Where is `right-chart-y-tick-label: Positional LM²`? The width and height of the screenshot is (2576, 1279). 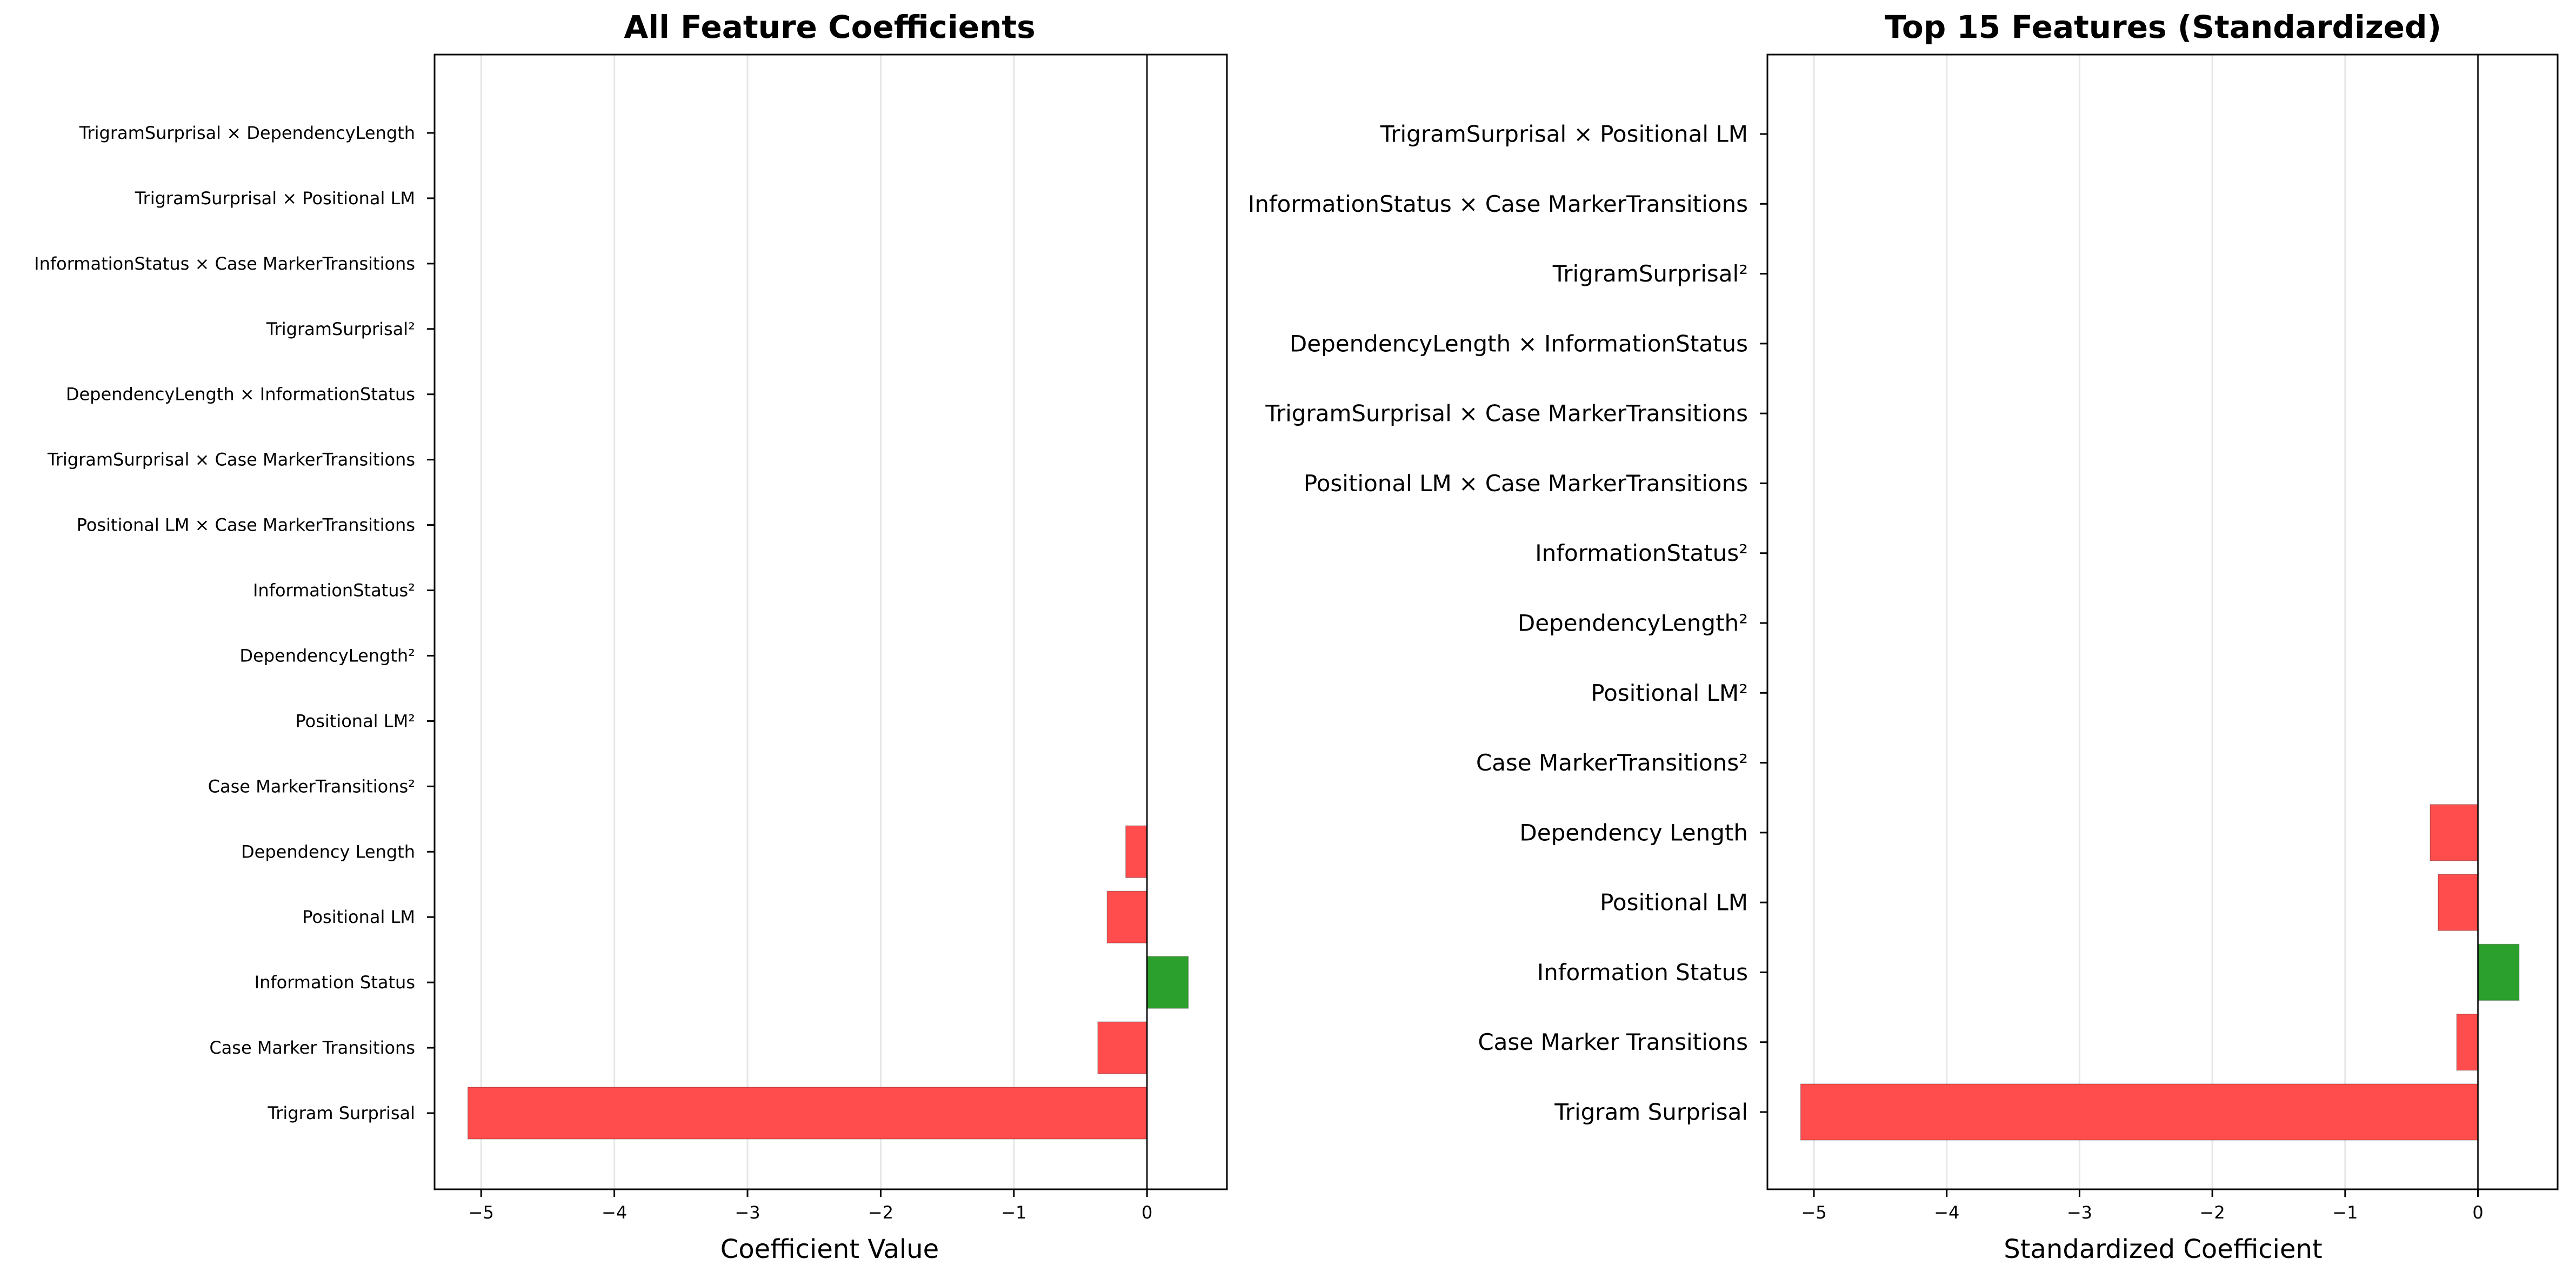
right-chart-y-tick-label: Positional LM² is located at coordinates (1669, 693).